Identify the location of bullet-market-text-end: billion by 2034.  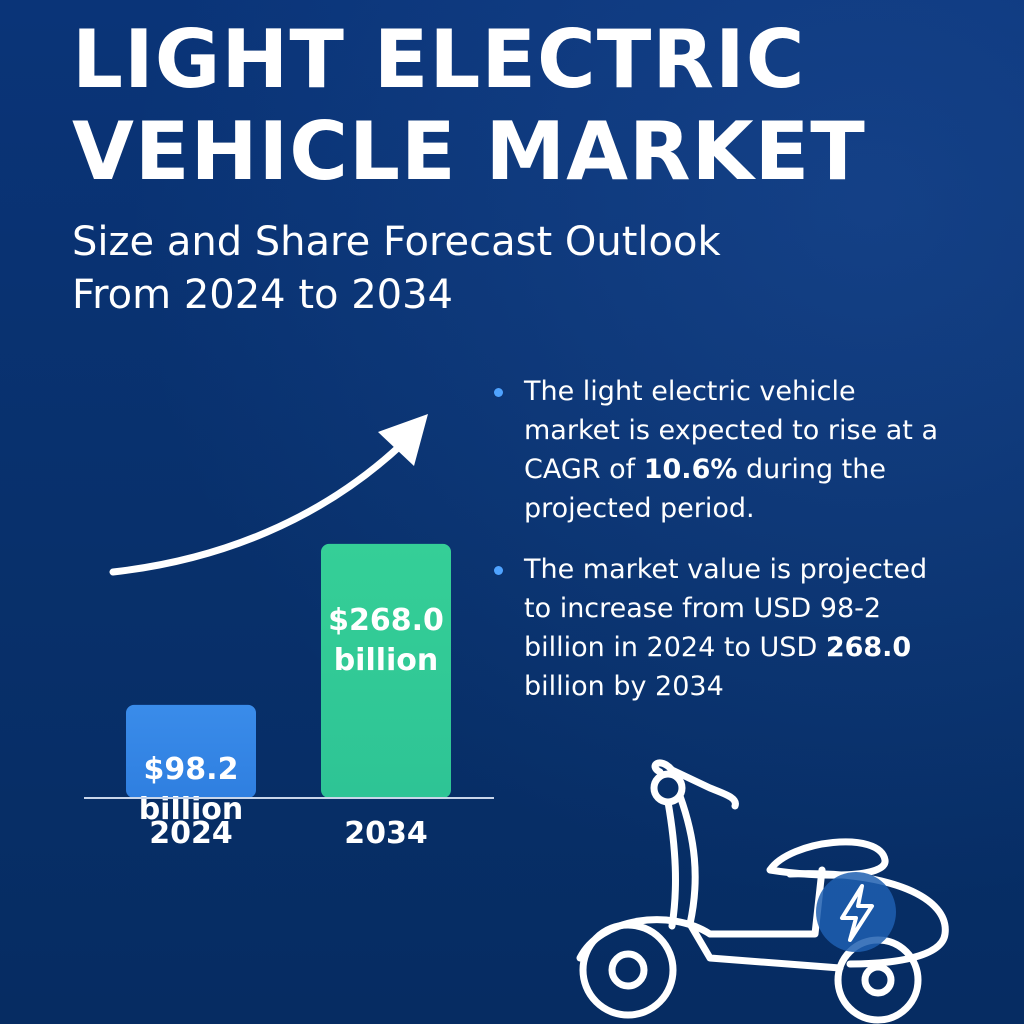
(624, 686).